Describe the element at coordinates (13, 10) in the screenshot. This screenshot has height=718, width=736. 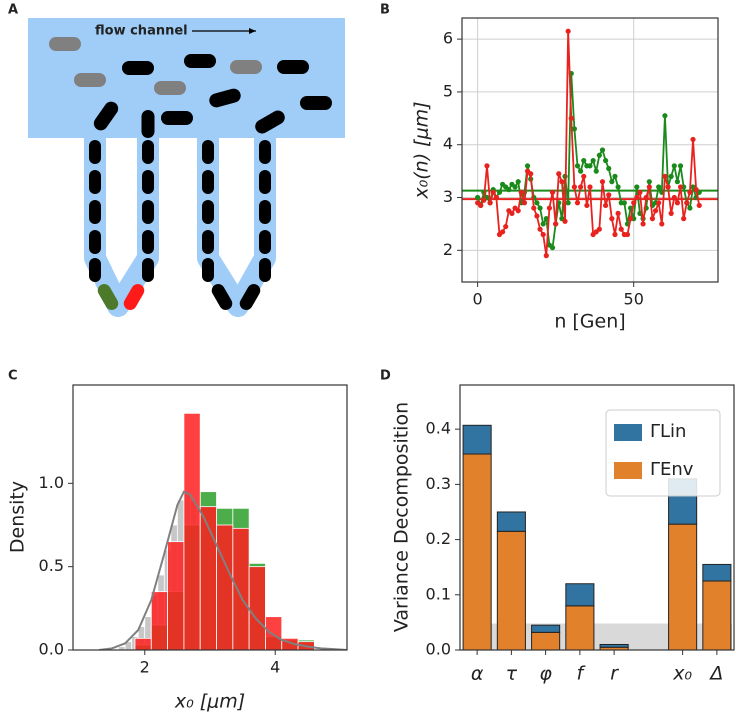
I see `panel-letter: A` at that location.